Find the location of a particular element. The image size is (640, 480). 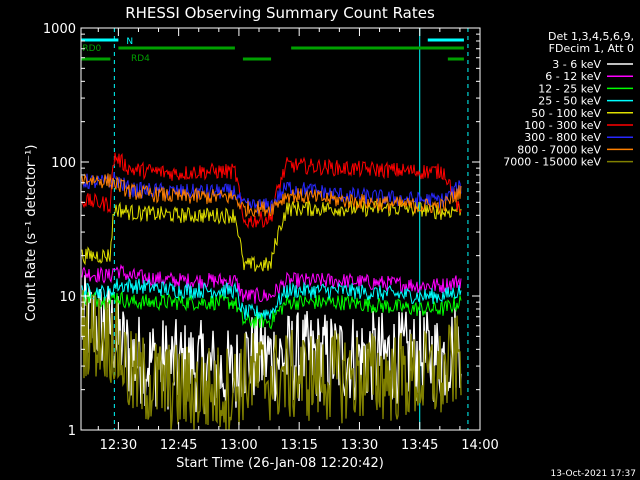

flag-label: N is located at coordinates (129, 42).